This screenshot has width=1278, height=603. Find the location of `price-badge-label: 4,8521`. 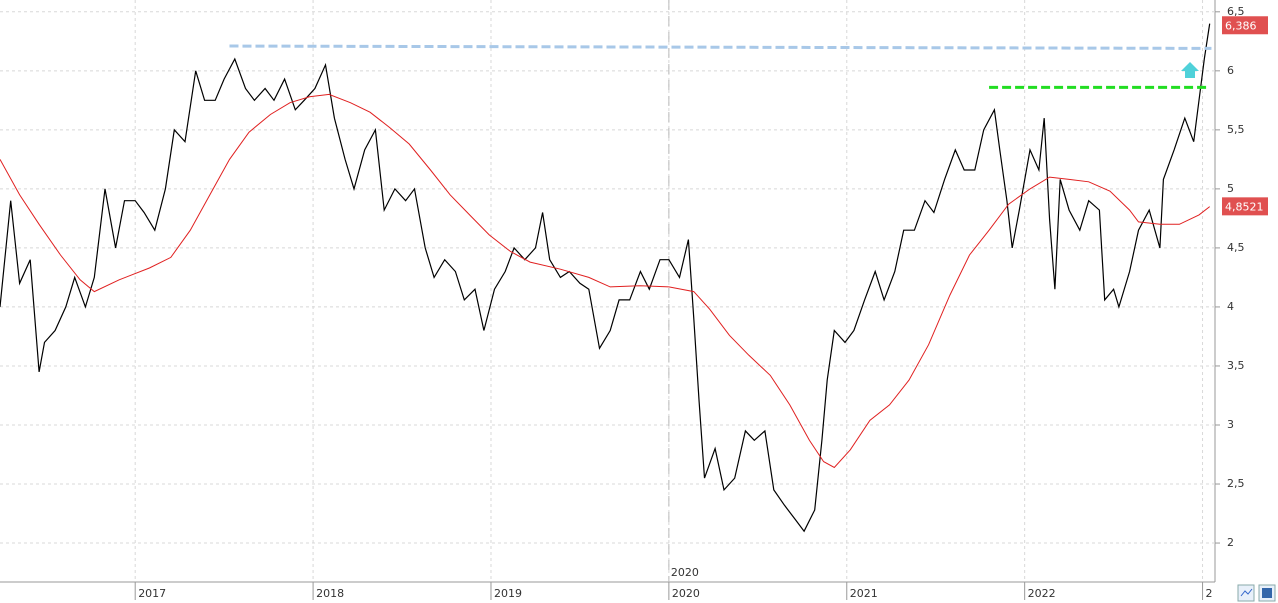

price-badge-label: 4,8521 is located at coordinates (1244, 206).